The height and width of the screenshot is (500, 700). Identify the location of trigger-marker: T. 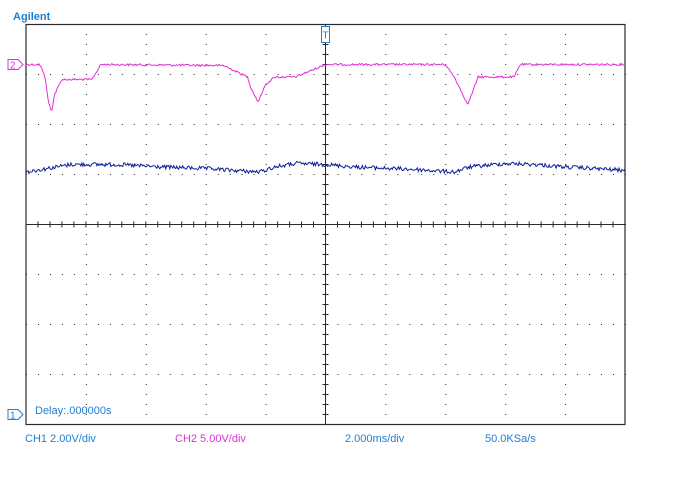
(325, 34).